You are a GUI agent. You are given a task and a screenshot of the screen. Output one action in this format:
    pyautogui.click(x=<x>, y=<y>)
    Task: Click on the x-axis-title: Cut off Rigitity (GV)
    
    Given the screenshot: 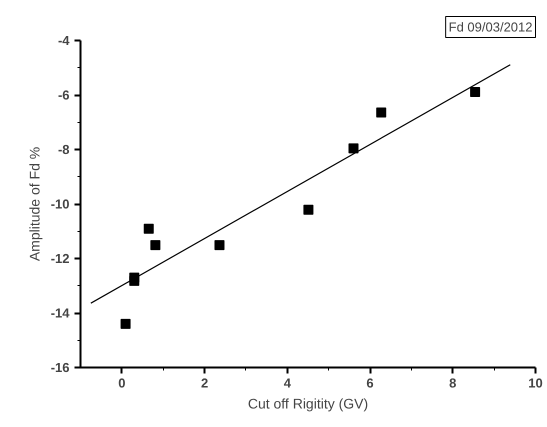 What is the action you would take?
    pyautogui.click(x=308, y=404)
    